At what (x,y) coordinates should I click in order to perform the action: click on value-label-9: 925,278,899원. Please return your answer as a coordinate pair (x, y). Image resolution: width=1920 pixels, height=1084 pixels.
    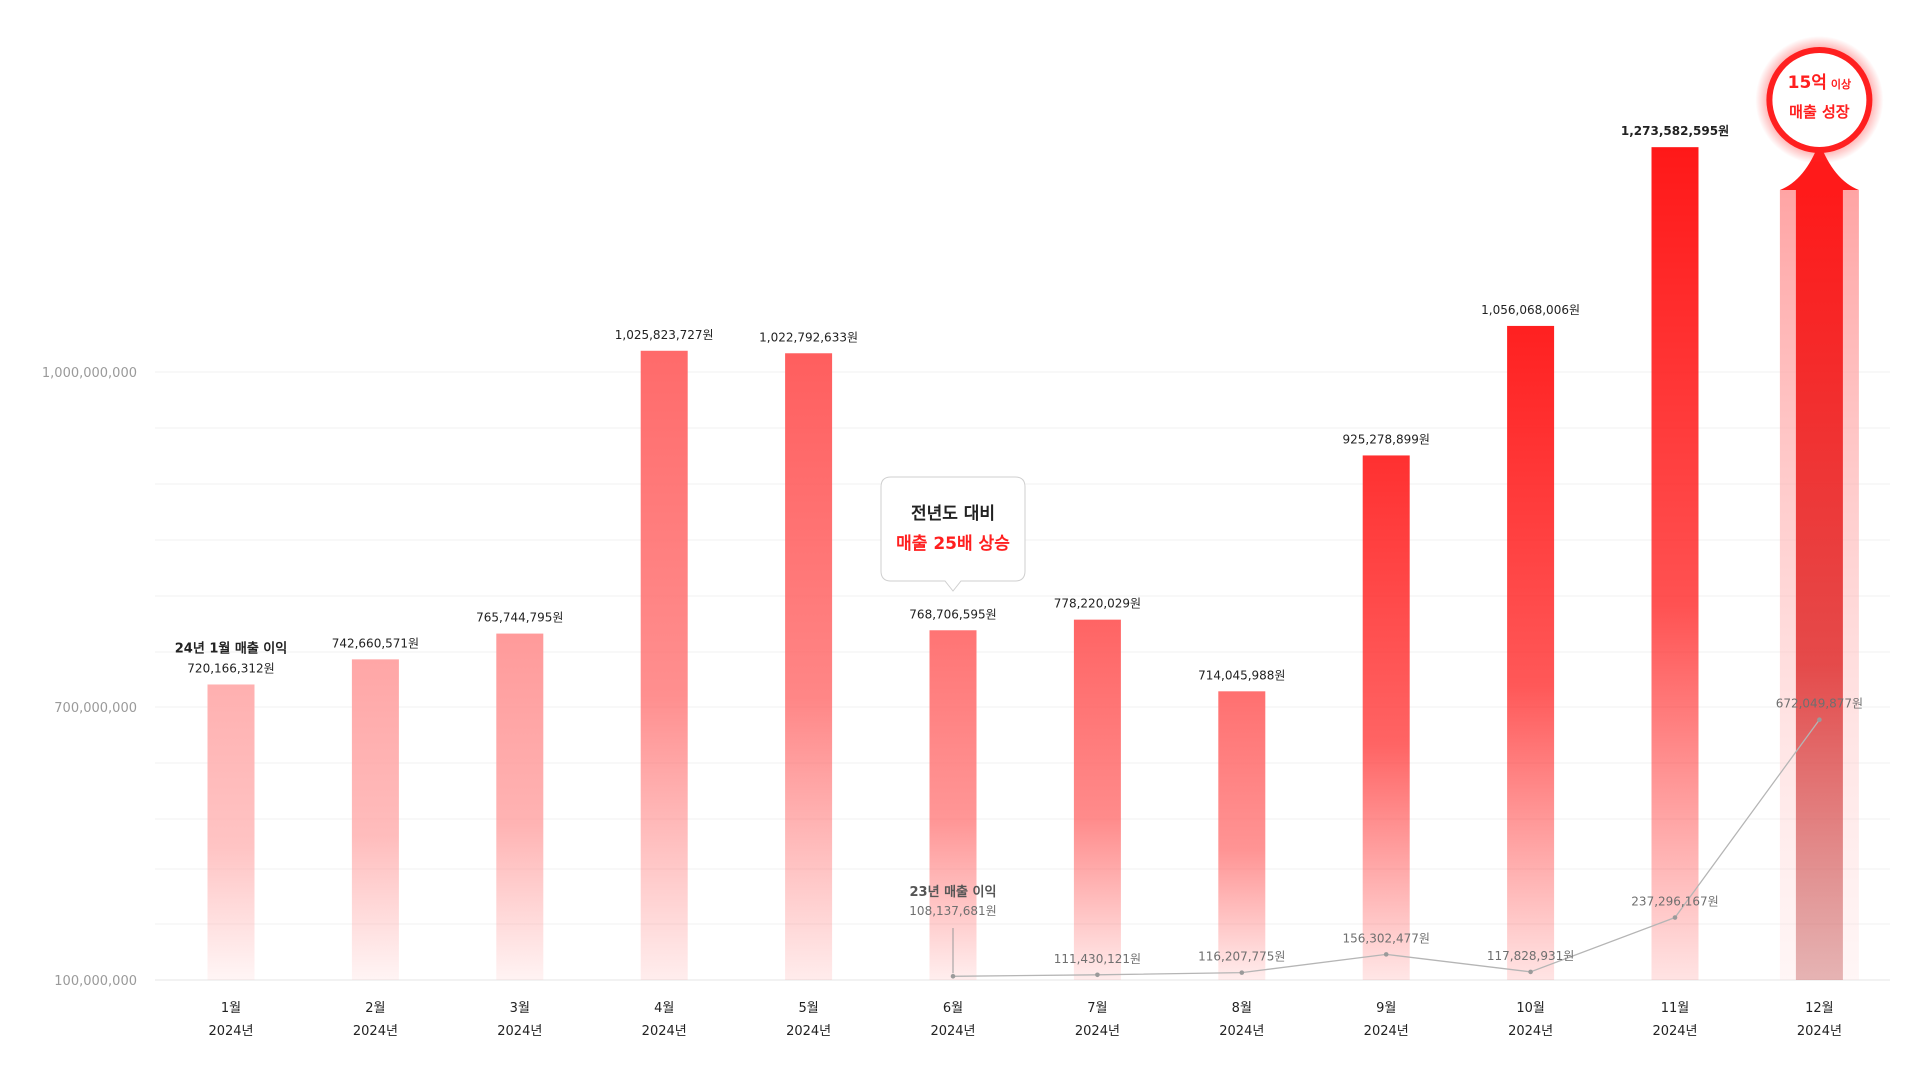
    Looking at the image, I should click on (1386, 439).